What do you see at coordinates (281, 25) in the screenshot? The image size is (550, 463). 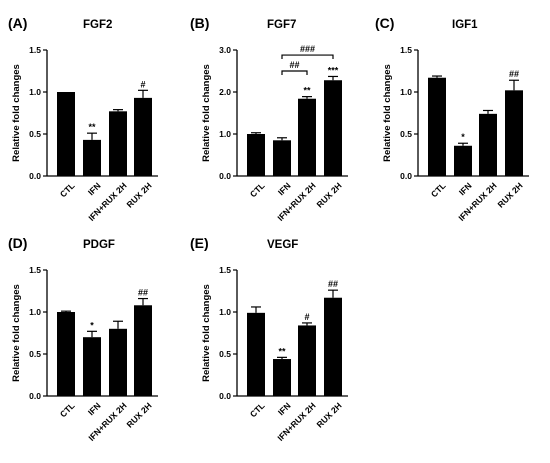 I see `panel-title: FGF7` at bounding box center [281, 25].